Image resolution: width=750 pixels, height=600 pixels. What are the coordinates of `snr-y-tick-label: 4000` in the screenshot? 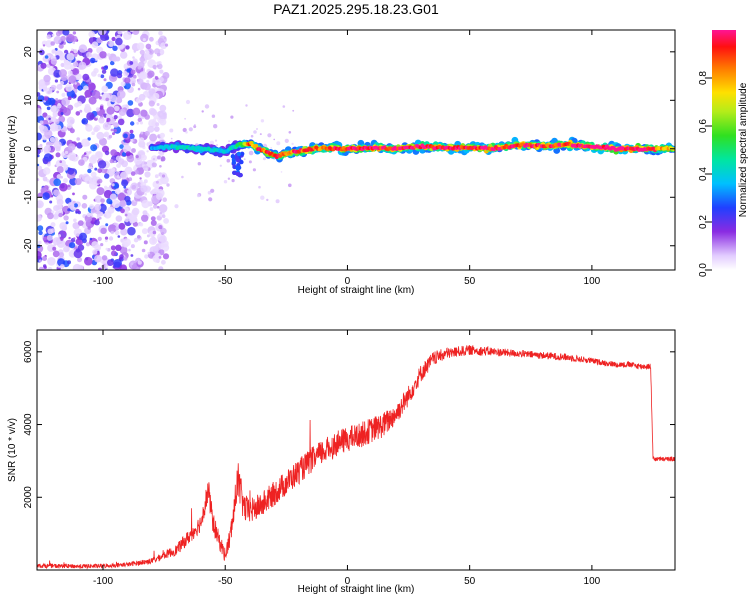 It's located at (28, 424).